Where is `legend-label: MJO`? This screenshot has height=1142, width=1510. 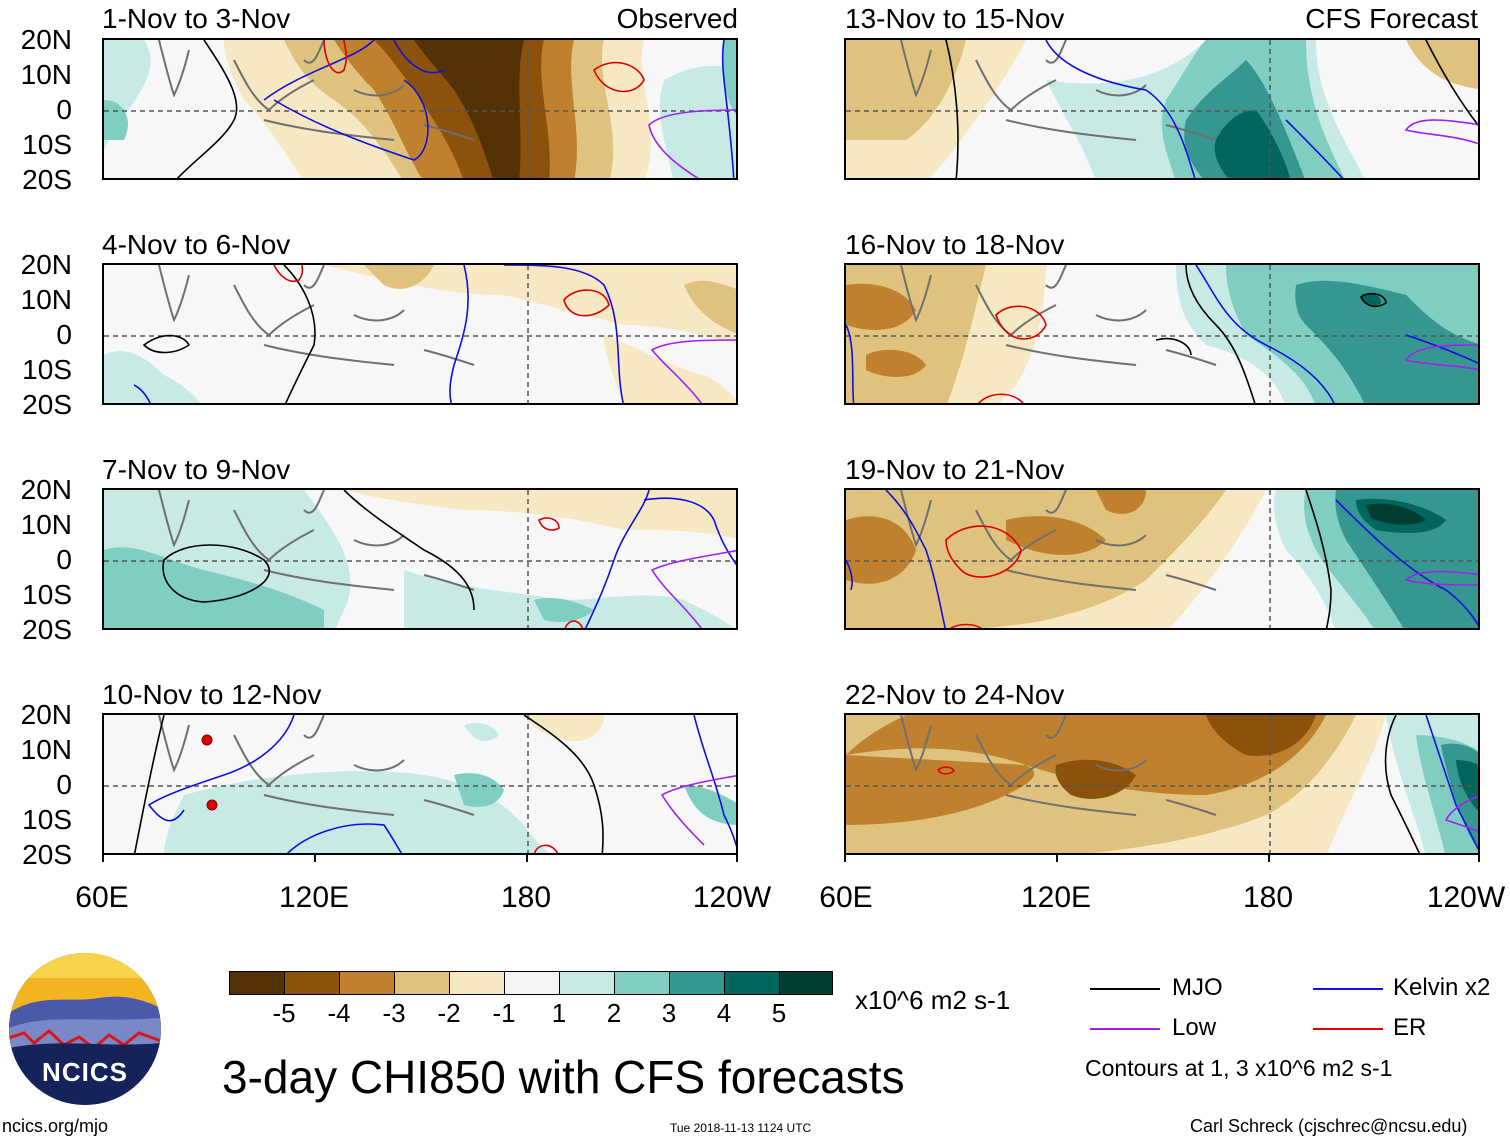
legend-label: MJO is located at coordinates (1197, 987).